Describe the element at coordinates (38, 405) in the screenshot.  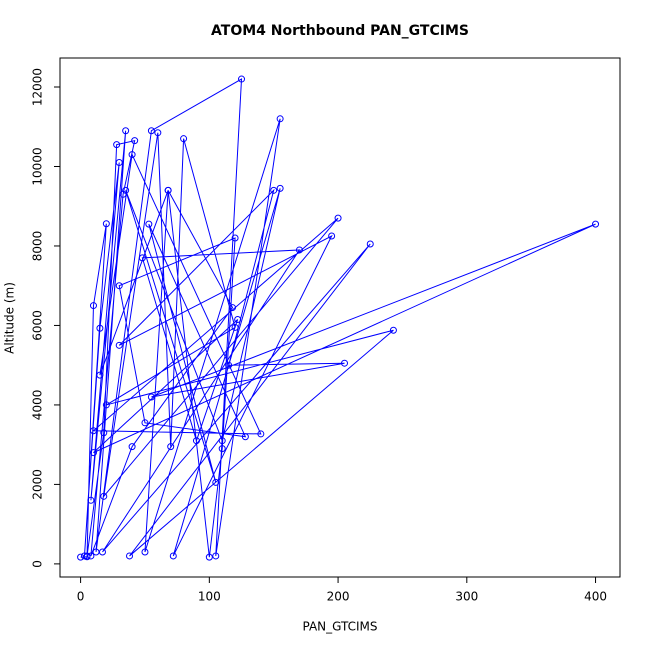
I see `y-tick-label: 4000` at that location.